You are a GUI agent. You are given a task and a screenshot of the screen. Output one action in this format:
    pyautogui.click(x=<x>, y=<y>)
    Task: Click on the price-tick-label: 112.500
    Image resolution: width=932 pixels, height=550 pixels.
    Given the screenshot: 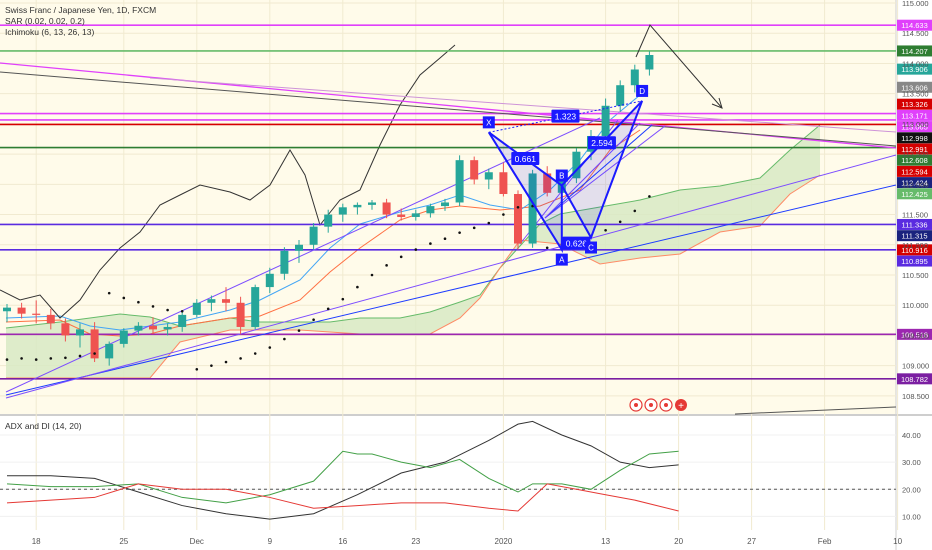 What is the action you would take?
    pyautogui.click(x=915, y=154)
    